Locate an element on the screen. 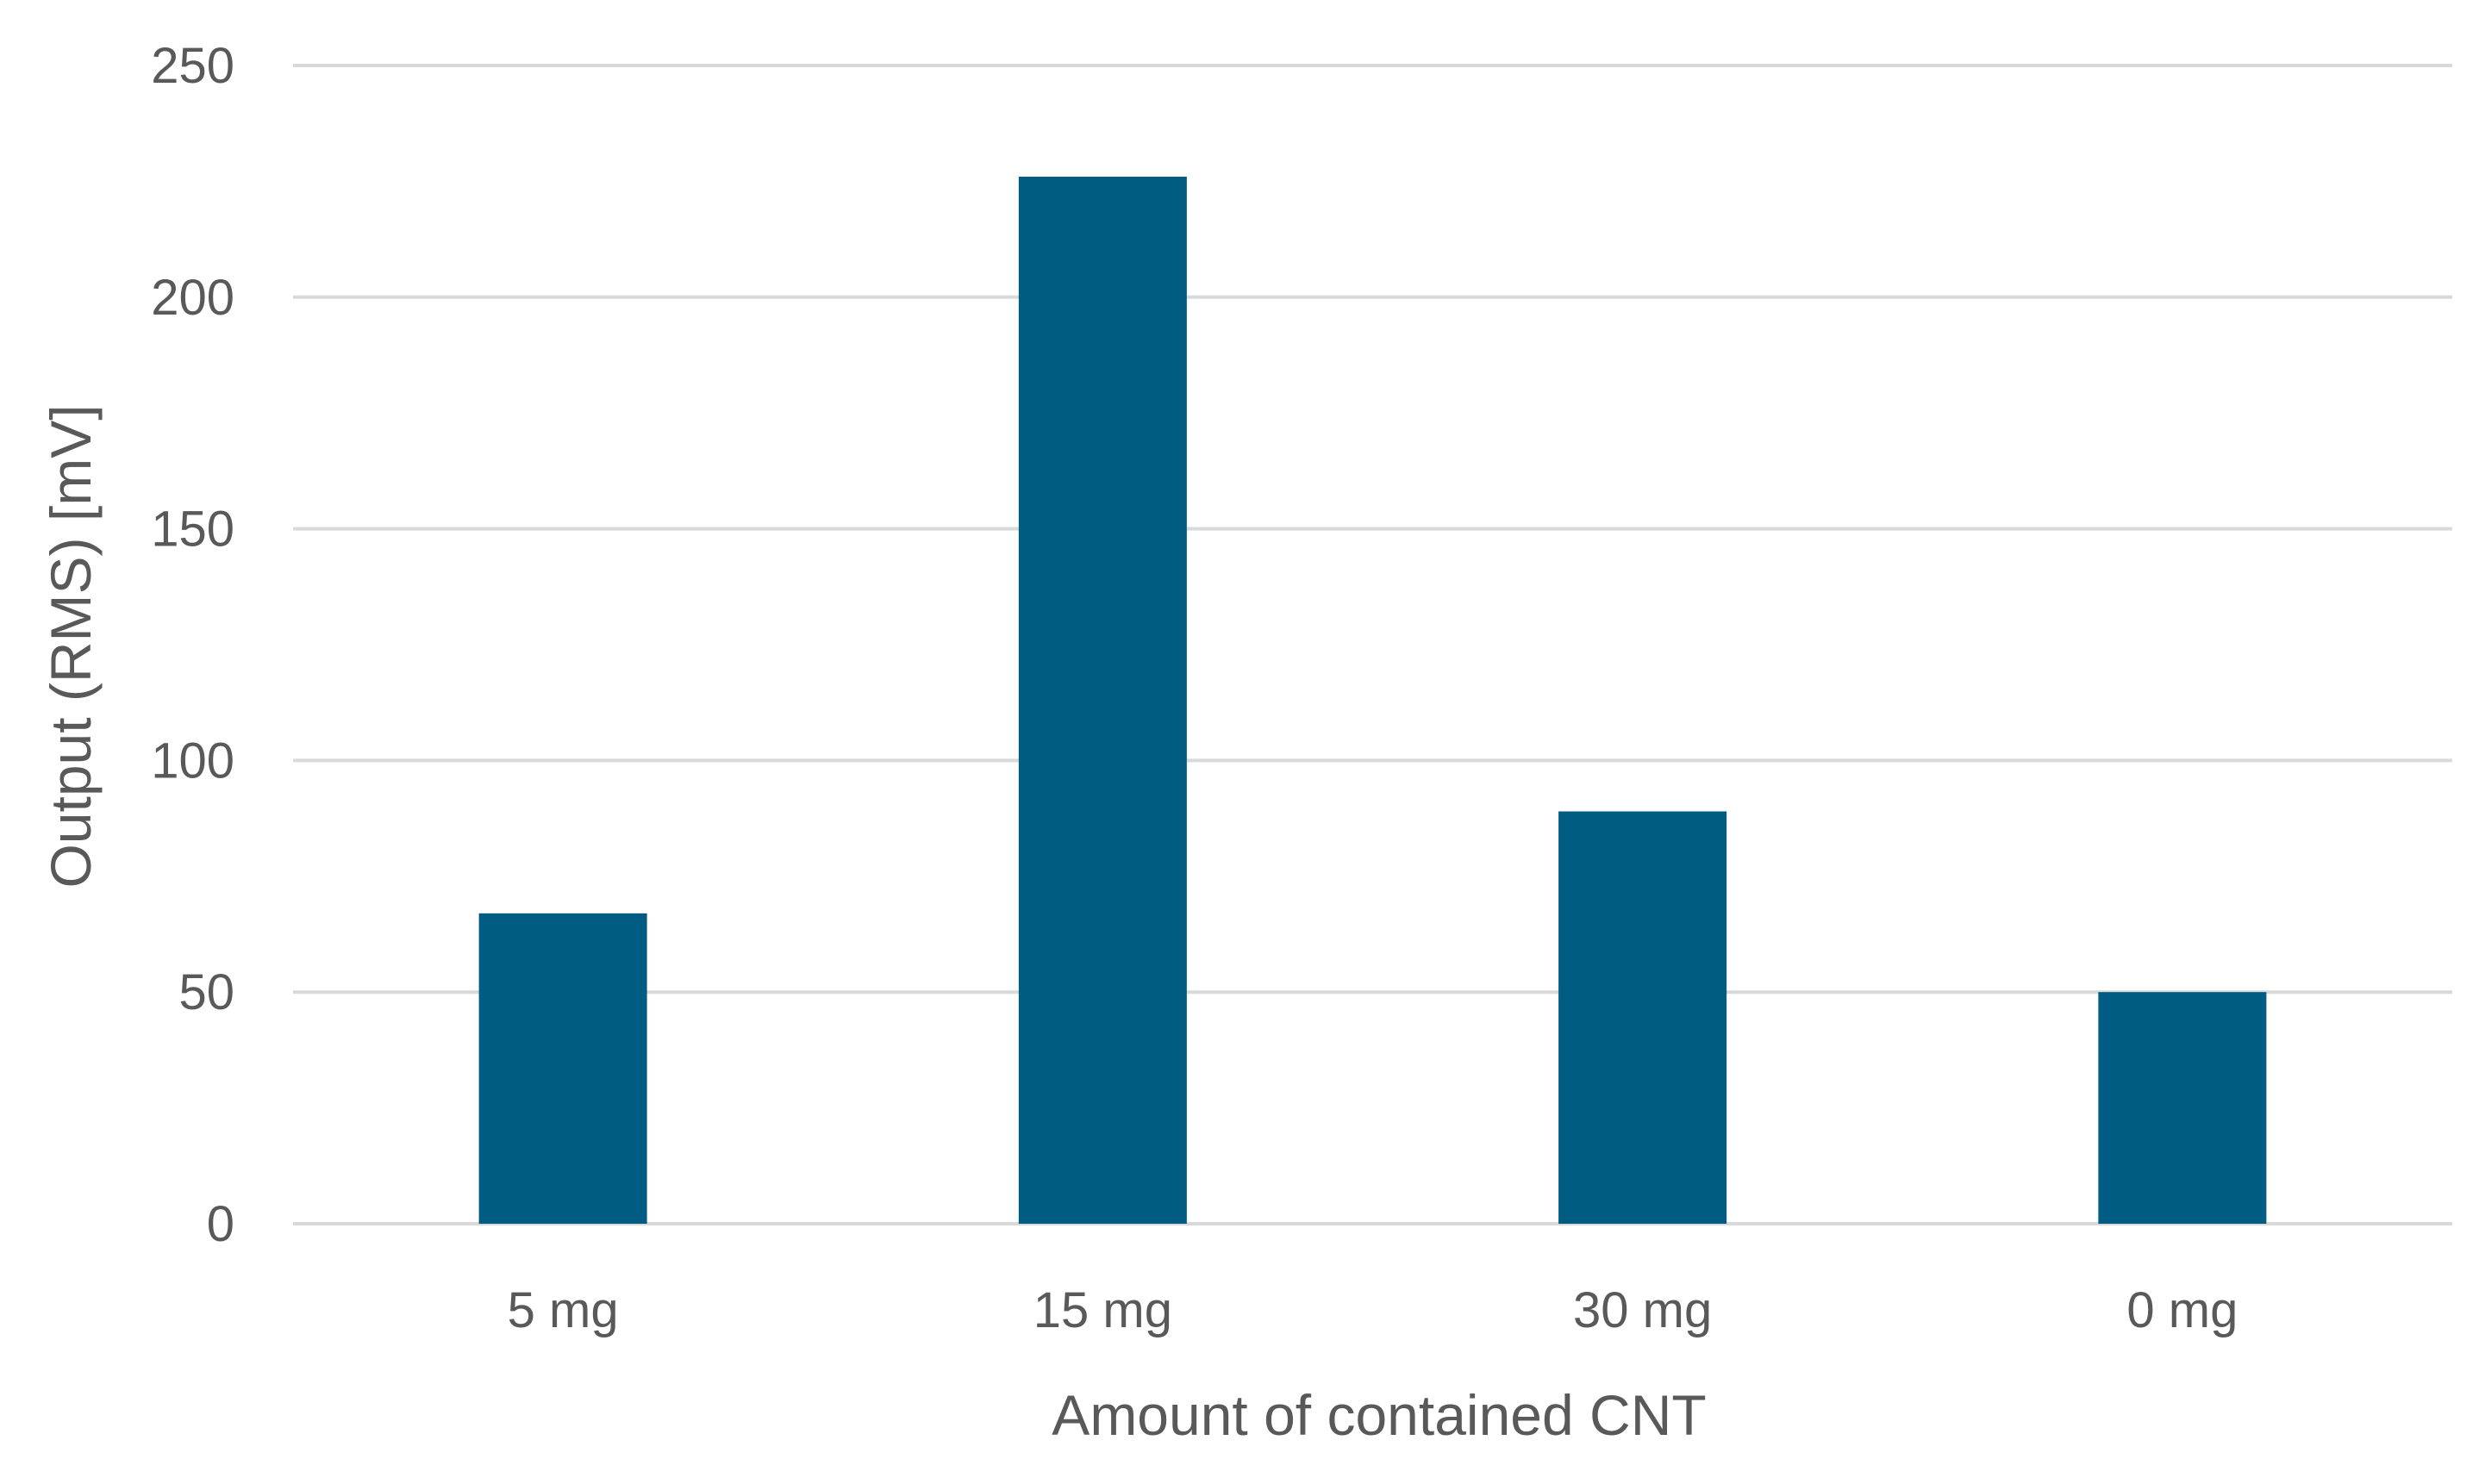 The height and width of the screenshot is (1484, 2485). x-category-label: 5 mg is located at coordinates (563, 1310).